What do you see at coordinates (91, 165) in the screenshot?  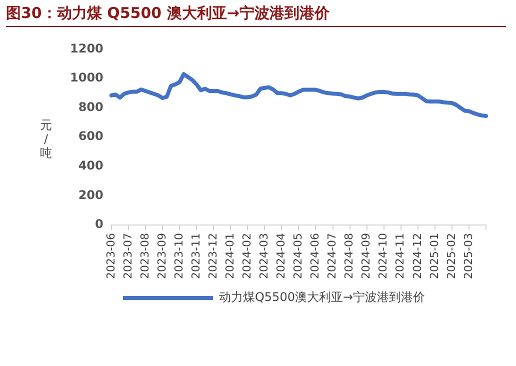 I see `y-tick-label: 400` at bounding box center [91, 165].